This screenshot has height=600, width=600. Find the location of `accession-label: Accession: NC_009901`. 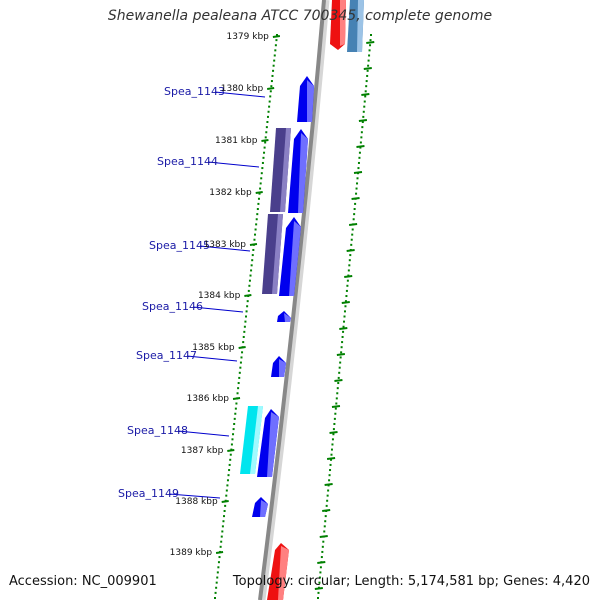

accession-label: Accession: NC_009901 is located at coordinates (83, 581).